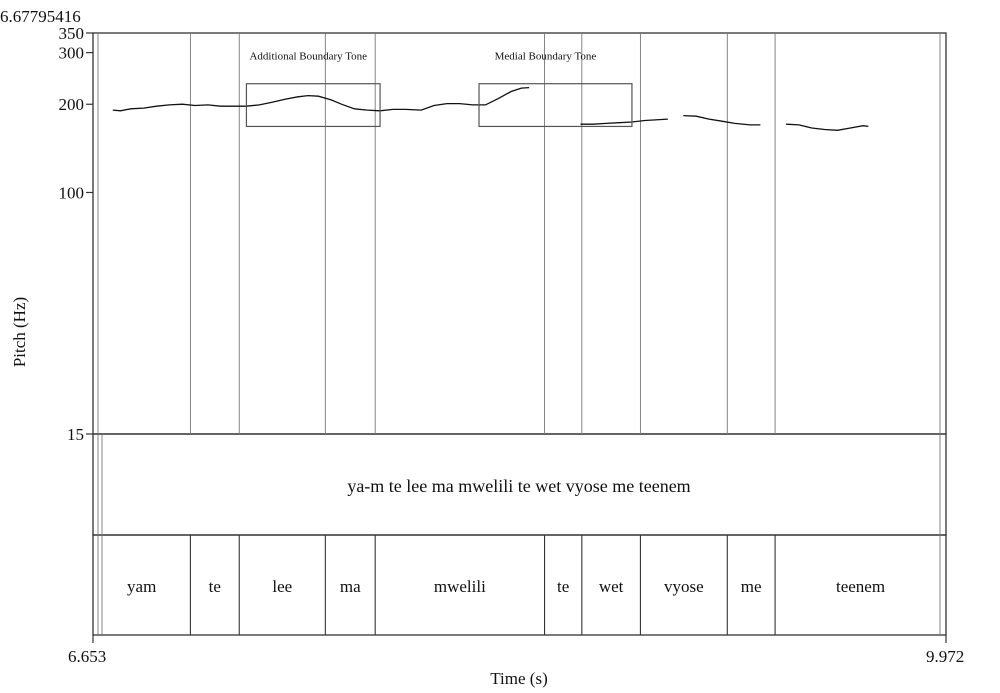 The width and height of the screenshot is (1000, 693). What do you see at coordinates (518, 678) in the screenshot?
I see `x-axis-label: Time (s)` at bounding box center [518, 678].